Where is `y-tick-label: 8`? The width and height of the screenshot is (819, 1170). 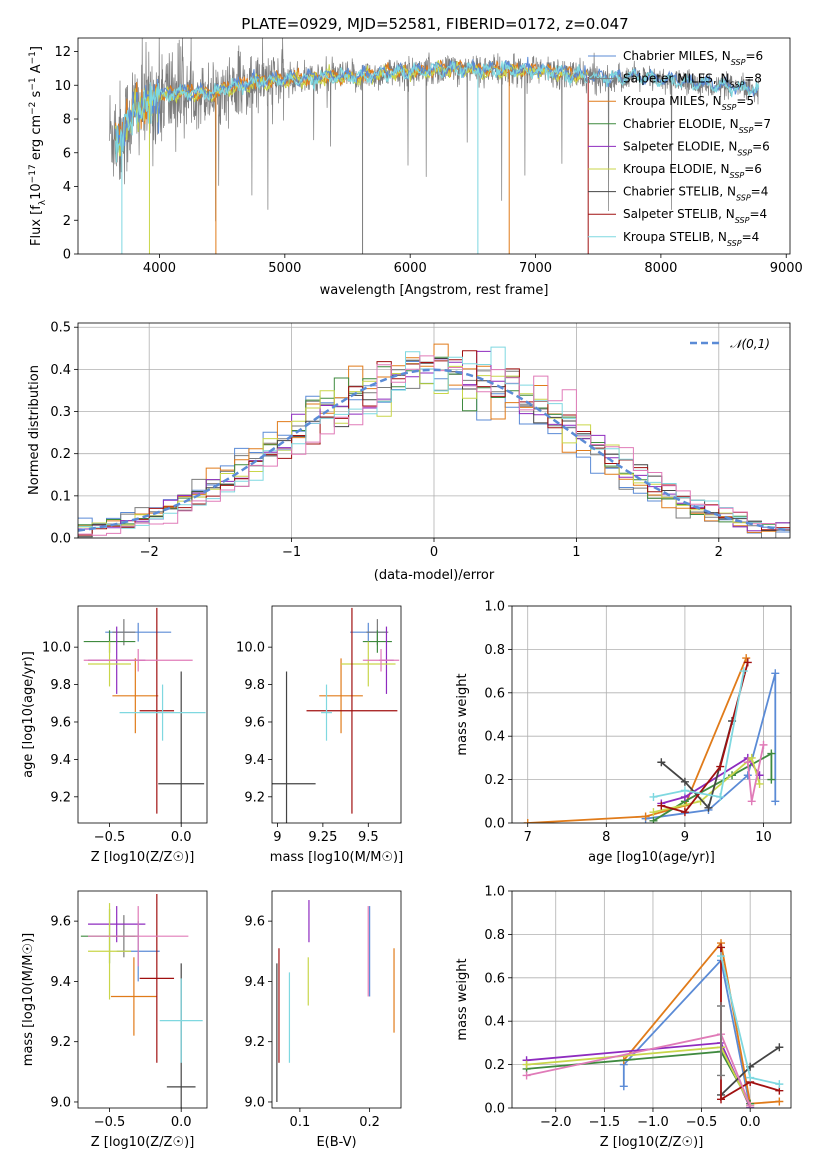
y-tick-label: 8 is located at coordinates (67, 120).